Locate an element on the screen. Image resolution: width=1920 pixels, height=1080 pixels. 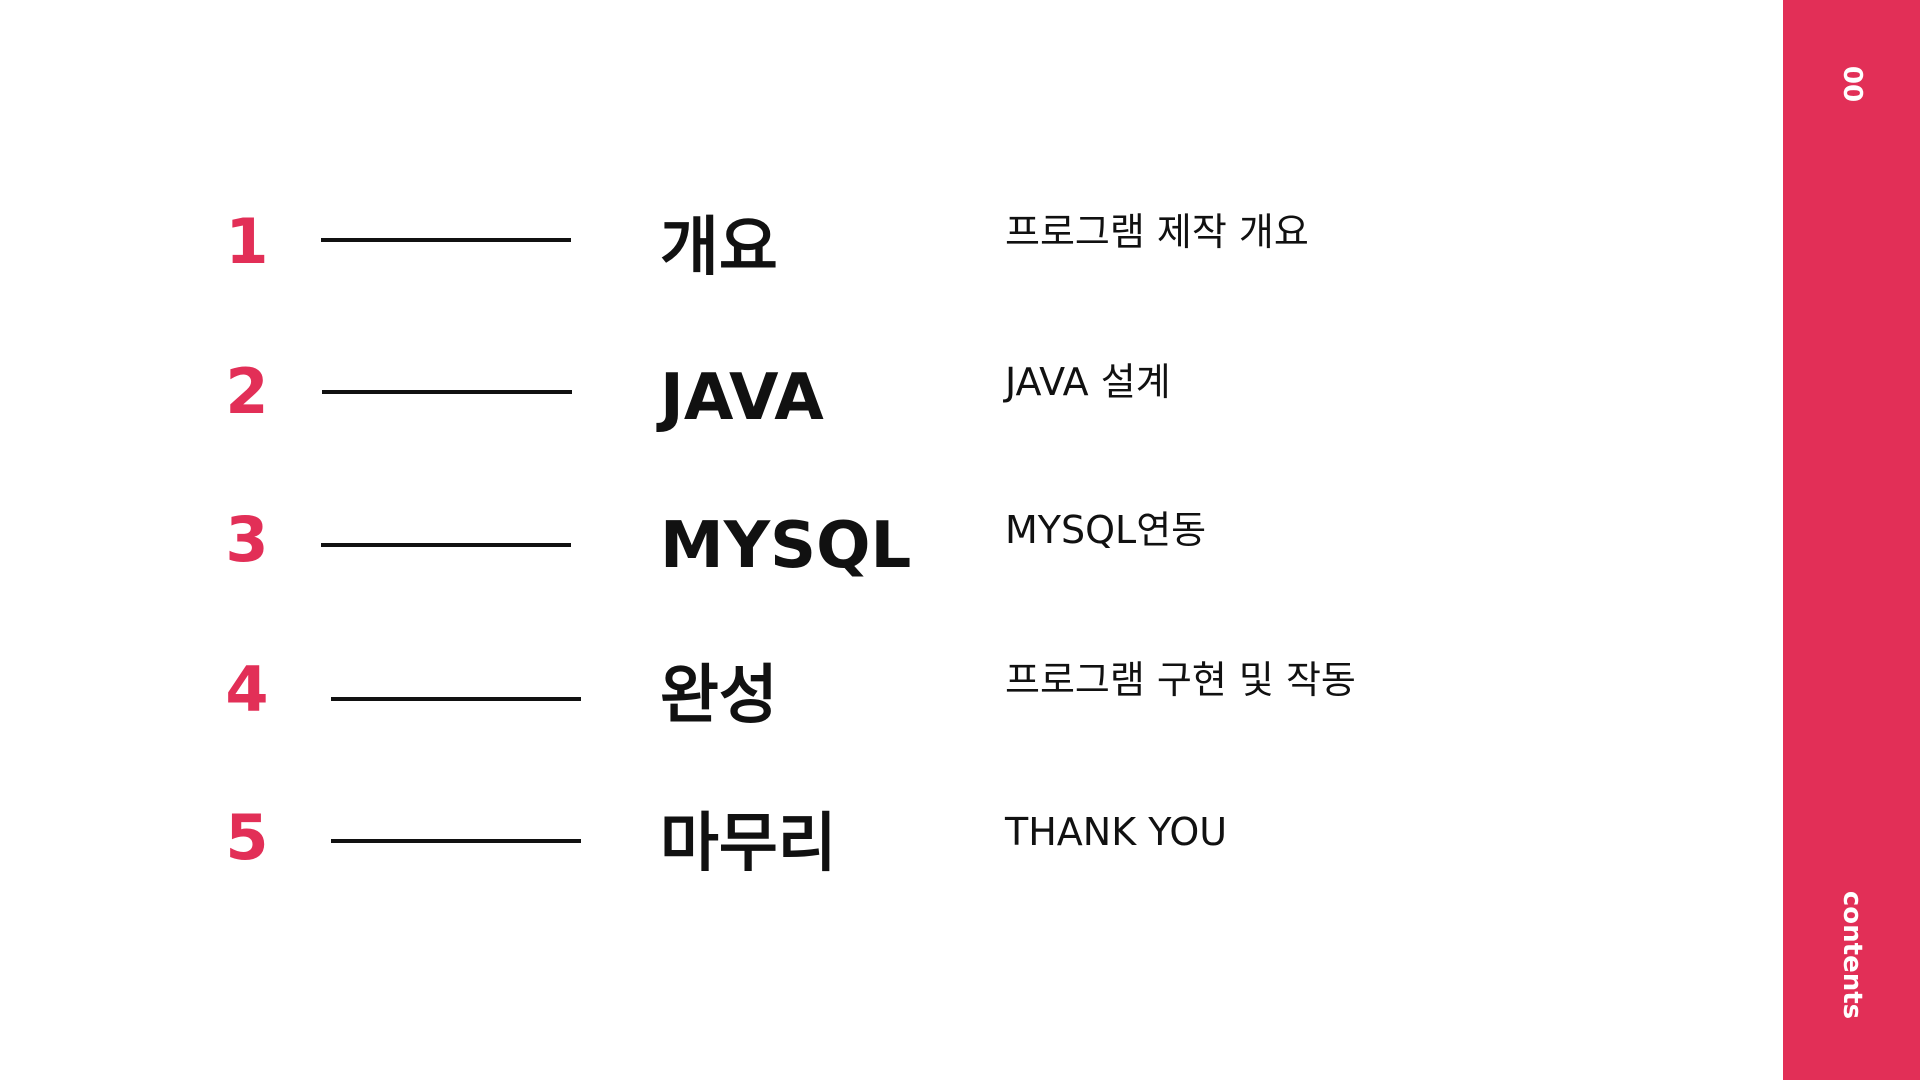
item-title: 개요 is located at coordinates (719, 248).